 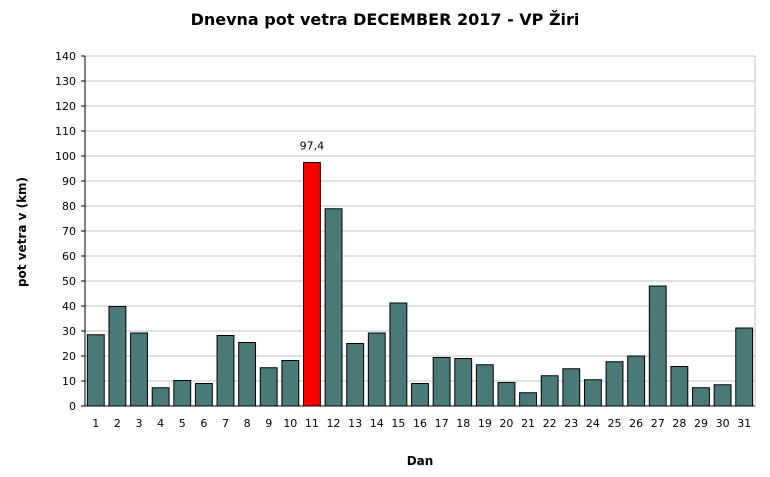 I want to click on x-tick-label: 20, so click(x=506, y=423).